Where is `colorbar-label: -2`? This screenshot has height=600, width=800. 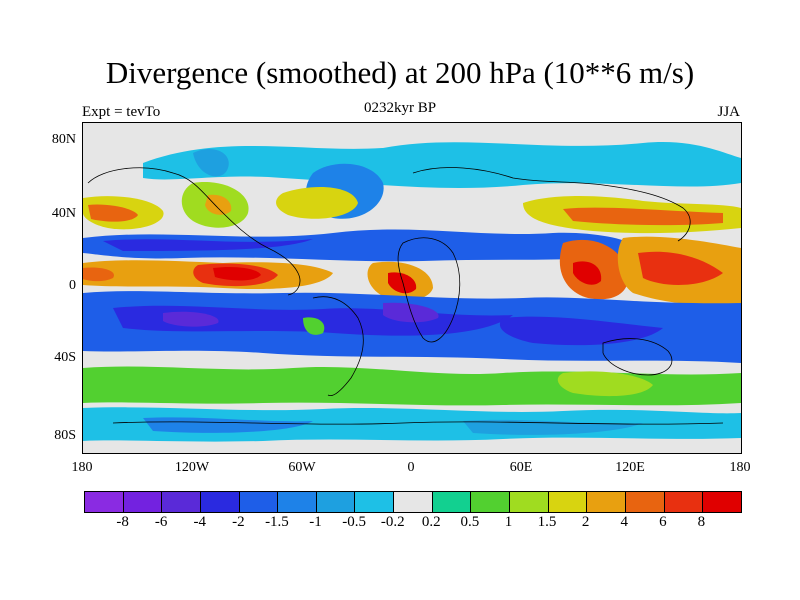
colorbar-label: -2 is located at coordinates (238, 522).